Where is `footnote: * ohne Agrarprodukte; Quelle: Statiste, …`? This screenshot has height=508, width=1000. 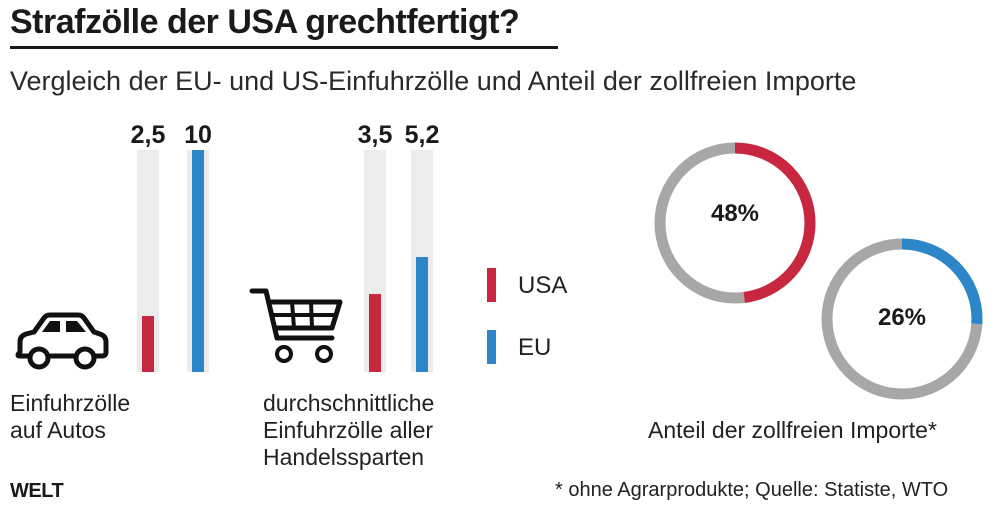
footnote: * ohne Agrarprodukte; Quelle: Statiste, … is located at coordinates (752, 490).